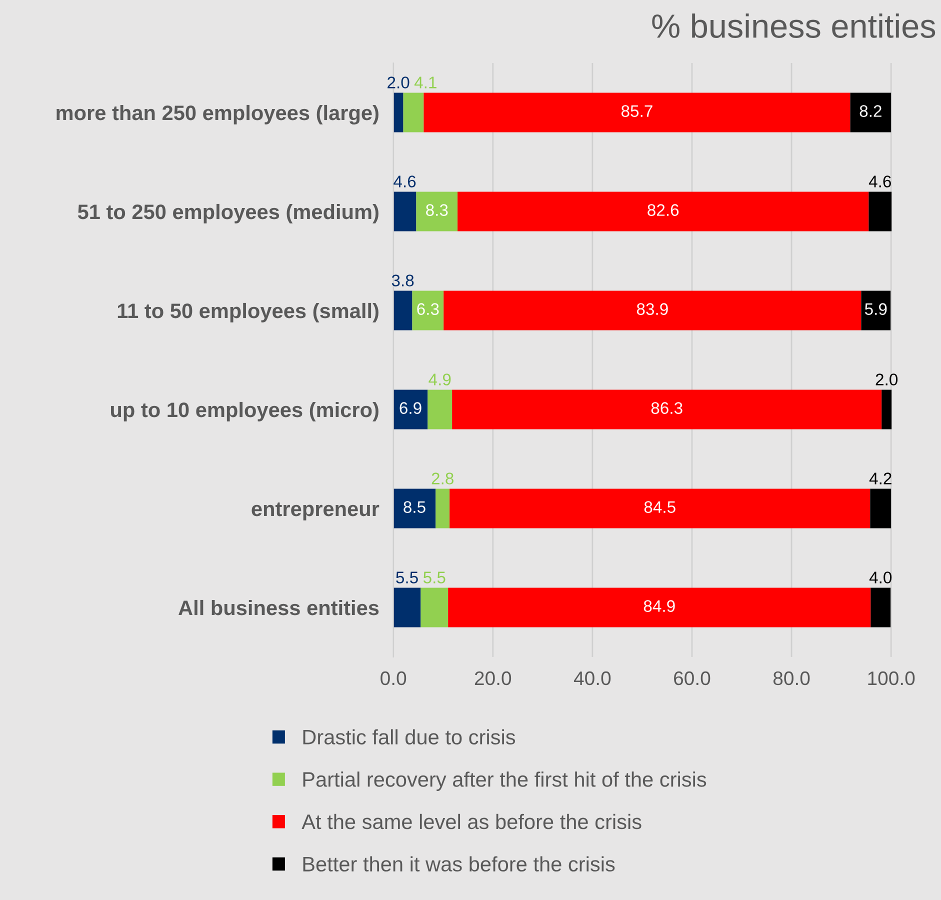  What do you see at coordinates (880, 578) in the screenshot?
I see `data-label: 4.0` at bounding box center [880, 578].